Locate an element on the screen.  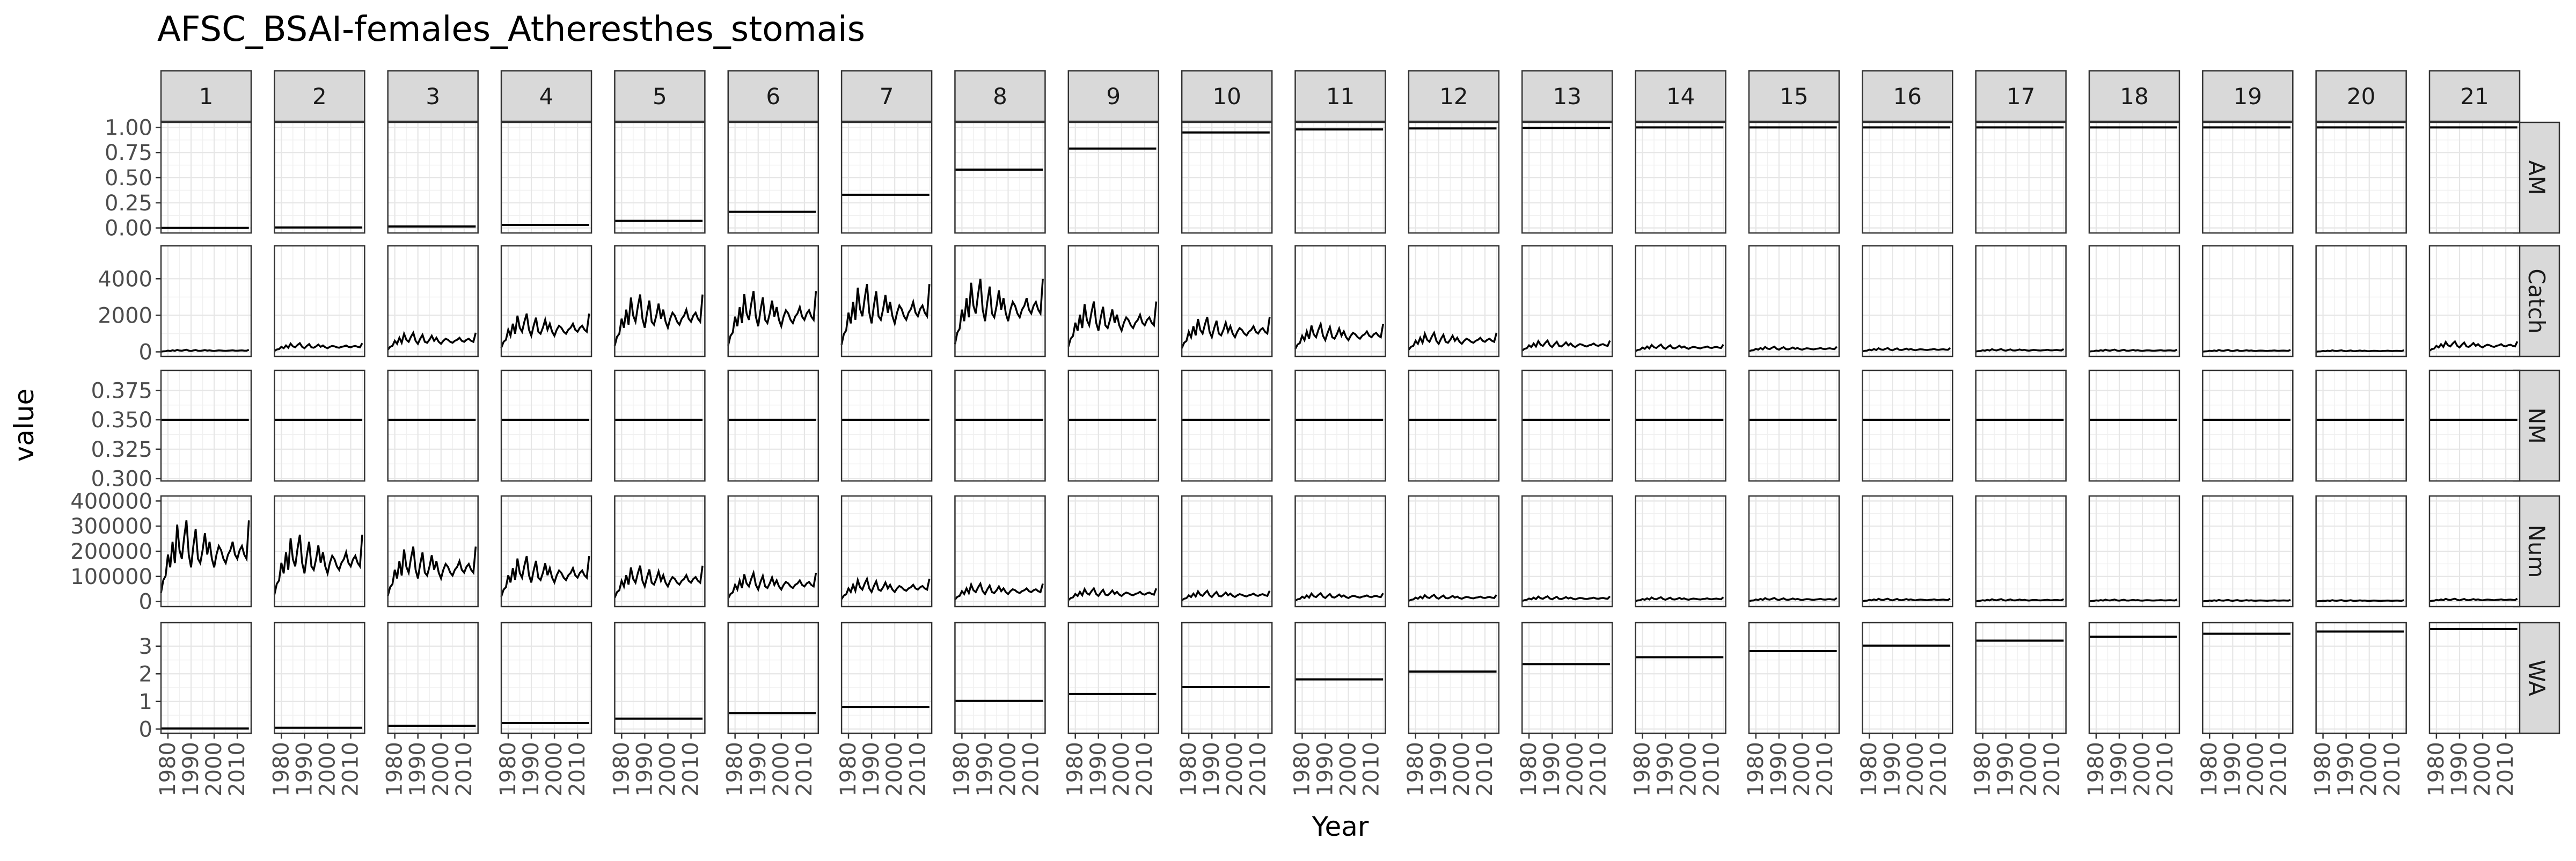
chart-title: AFSC_BSAI-females_Atheresthes_stomais is located at coordinates (511, 29).